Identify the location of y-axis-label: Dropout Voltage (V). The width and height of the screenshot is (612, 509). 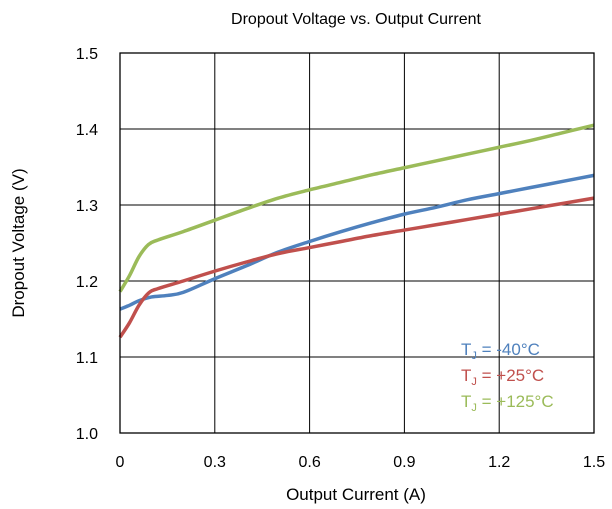
(18, 242).